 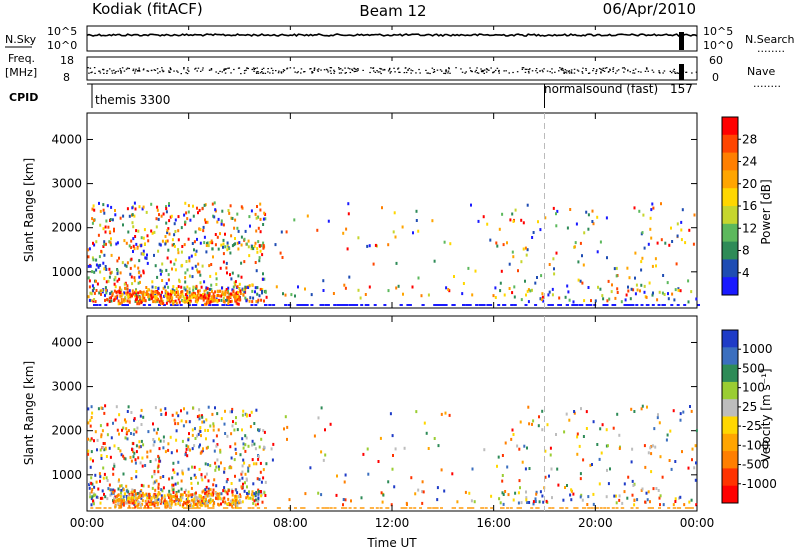 I want to click on beam-title: Beam 12, so click(x=392, y=11).